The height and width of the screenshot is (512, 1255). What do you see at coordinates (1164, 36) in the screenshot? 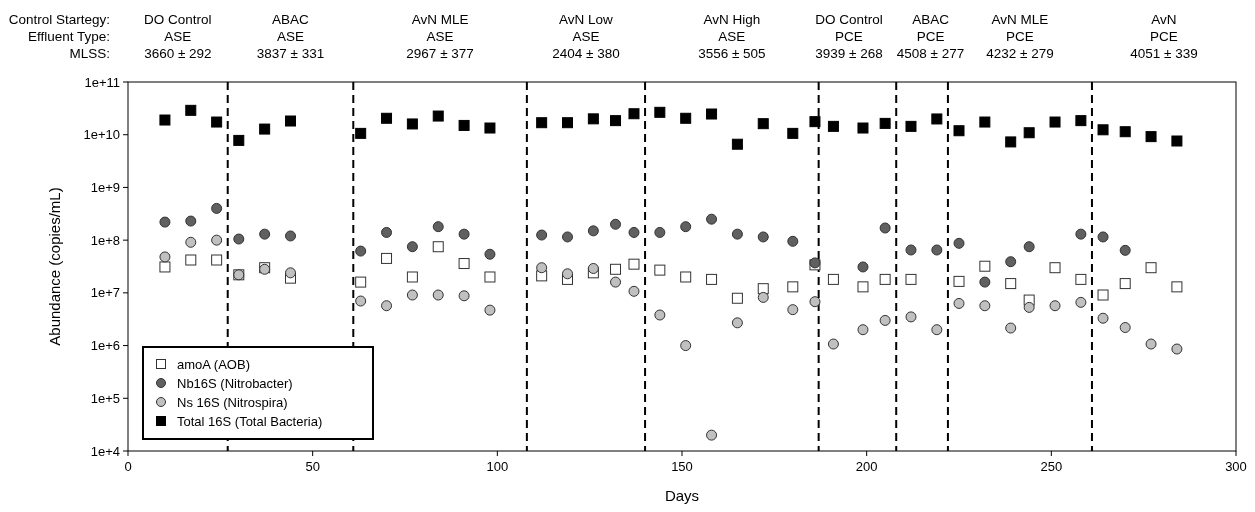
I see `text: AvN PCE 4051 ± 339` at bounding box center [1164, 36].